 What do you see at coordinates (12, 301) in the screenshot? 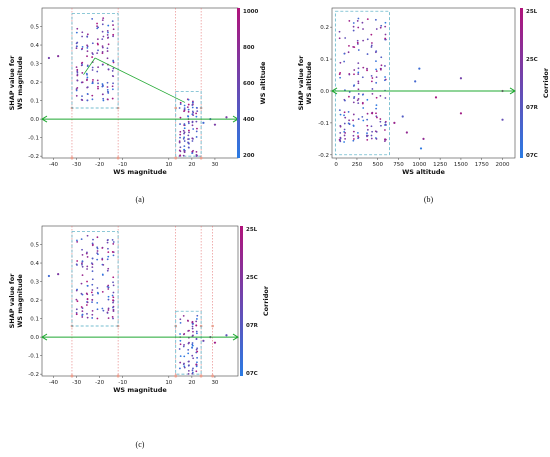
I see `y-axis-label-line: SHAP value for` at bounding box center [12, 301].